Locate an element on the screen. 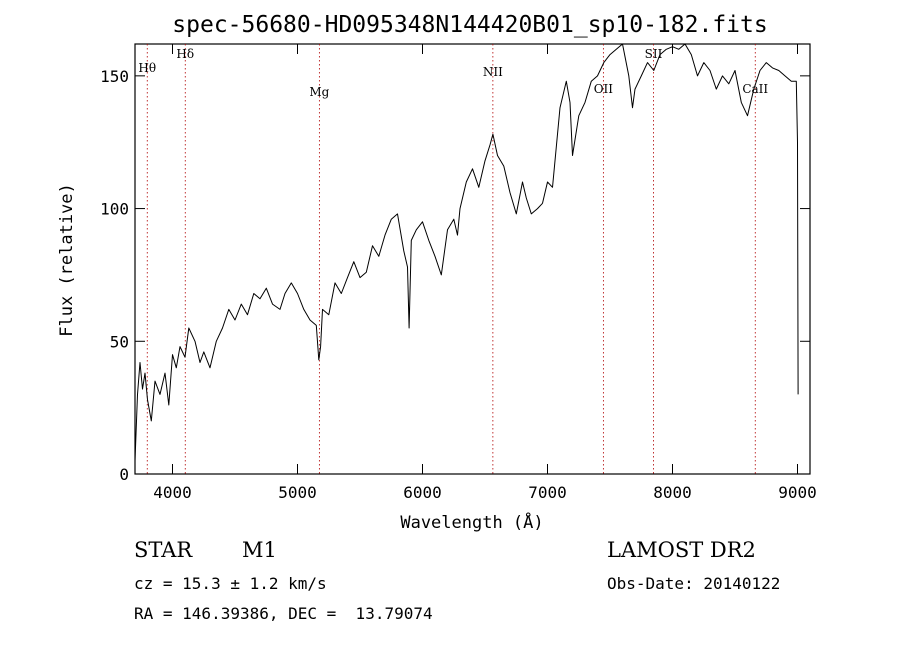 Image resolution: width=900 pixels, height=649 pixels. object-type: STAR is located at coordinates (163, 550).